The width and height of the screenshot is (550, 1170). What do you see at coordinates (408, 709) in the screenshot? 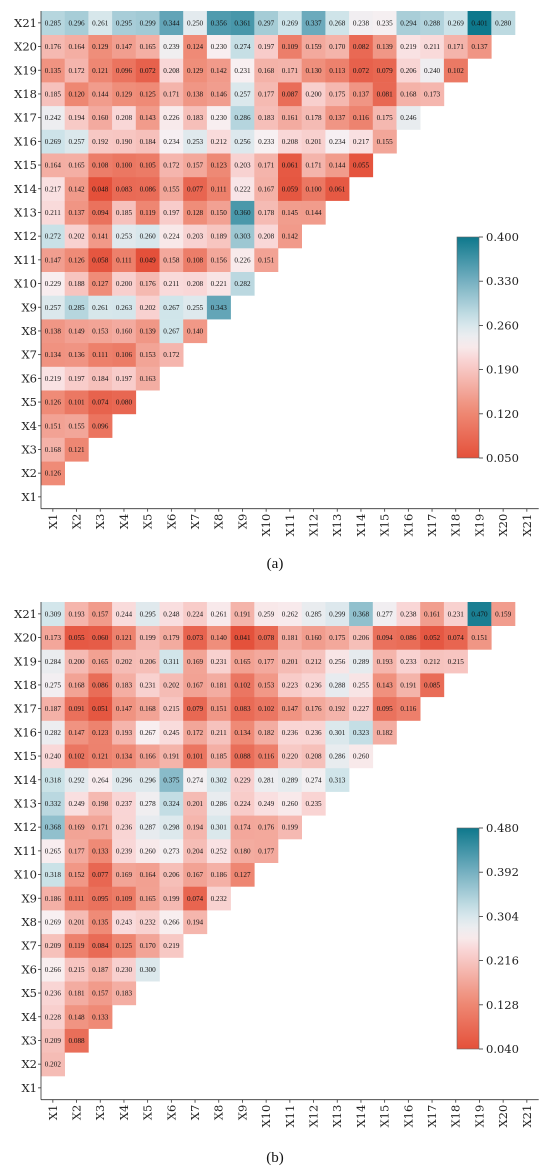
I see `heatmap-b-value-label: 0.116` at bounding box center [408, 709].